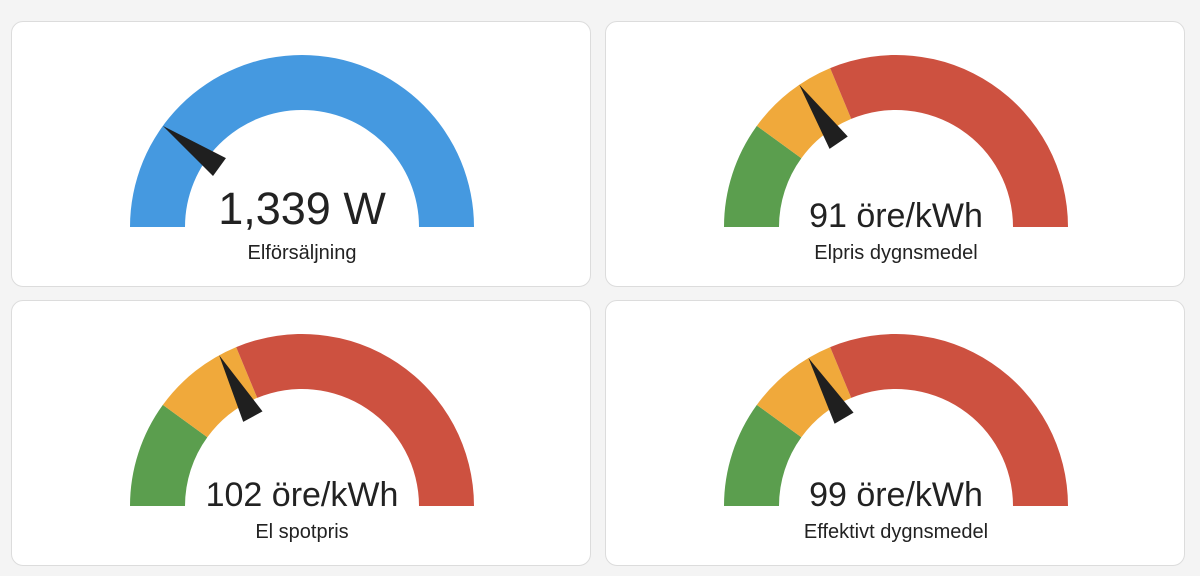 The width and height of the screenshot is (1200, 576). What do you see at coordinates (896, 495) in the screenshot?
I see `gauge-value: 99 öre/kWh` at bounding box center [896, 495].